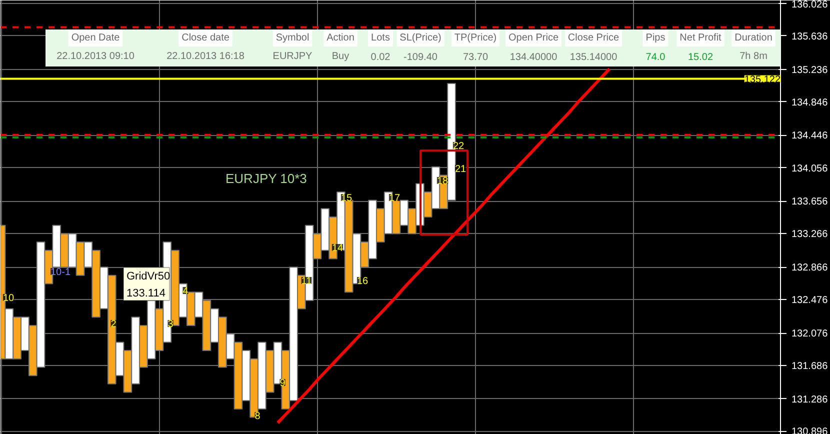 Image resolution: width=830 pixels, height=434 pixels. Describe the element at coordinates (701, 38) in the screenshot. I see `annotation: Net Profit` at that location.